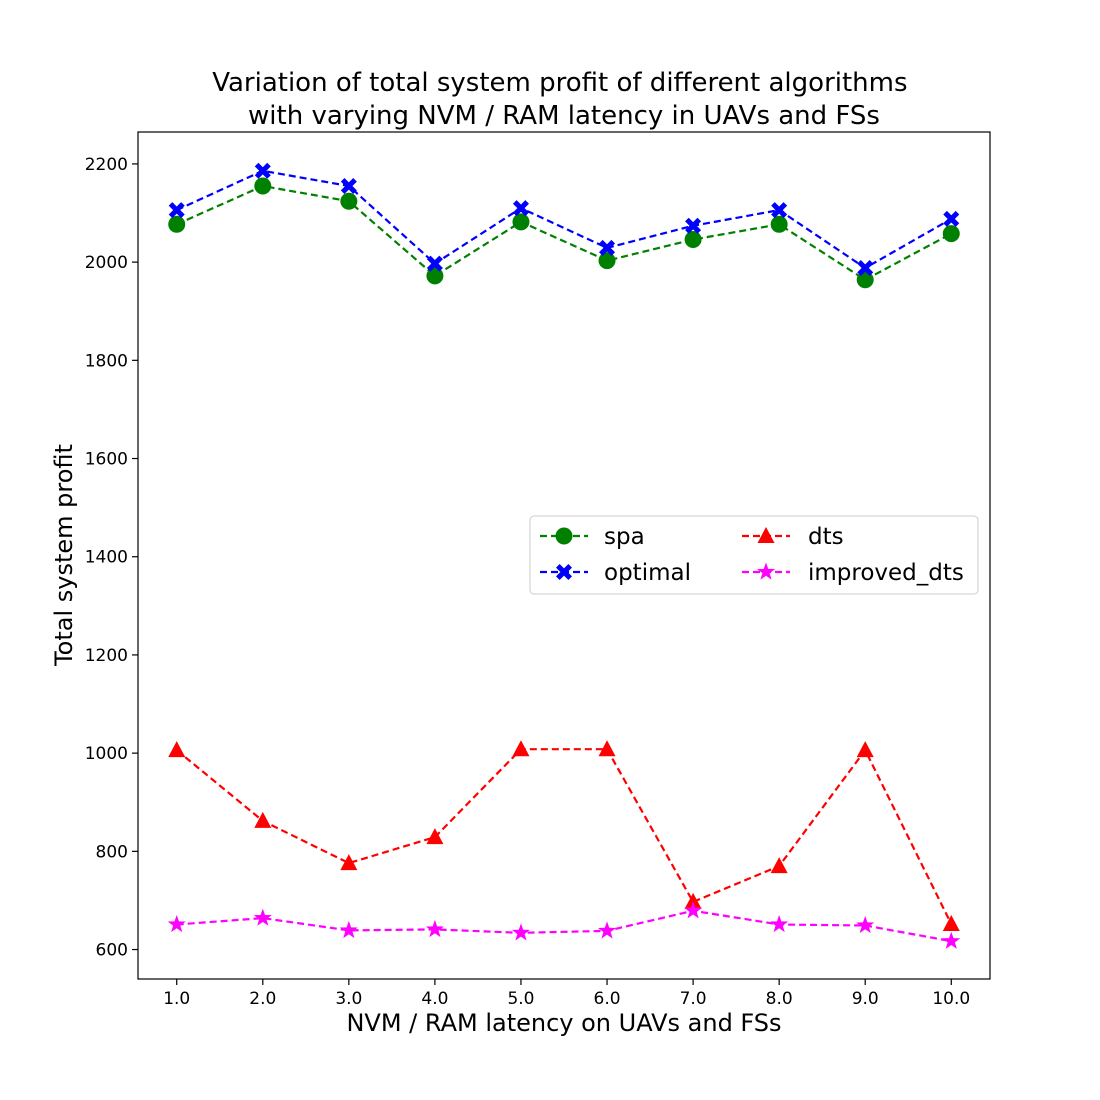  What do you see at coordinates (693, 999) in the screenshot?
I see `x-tick-label: 7.0` at bounding box center [693, 999].